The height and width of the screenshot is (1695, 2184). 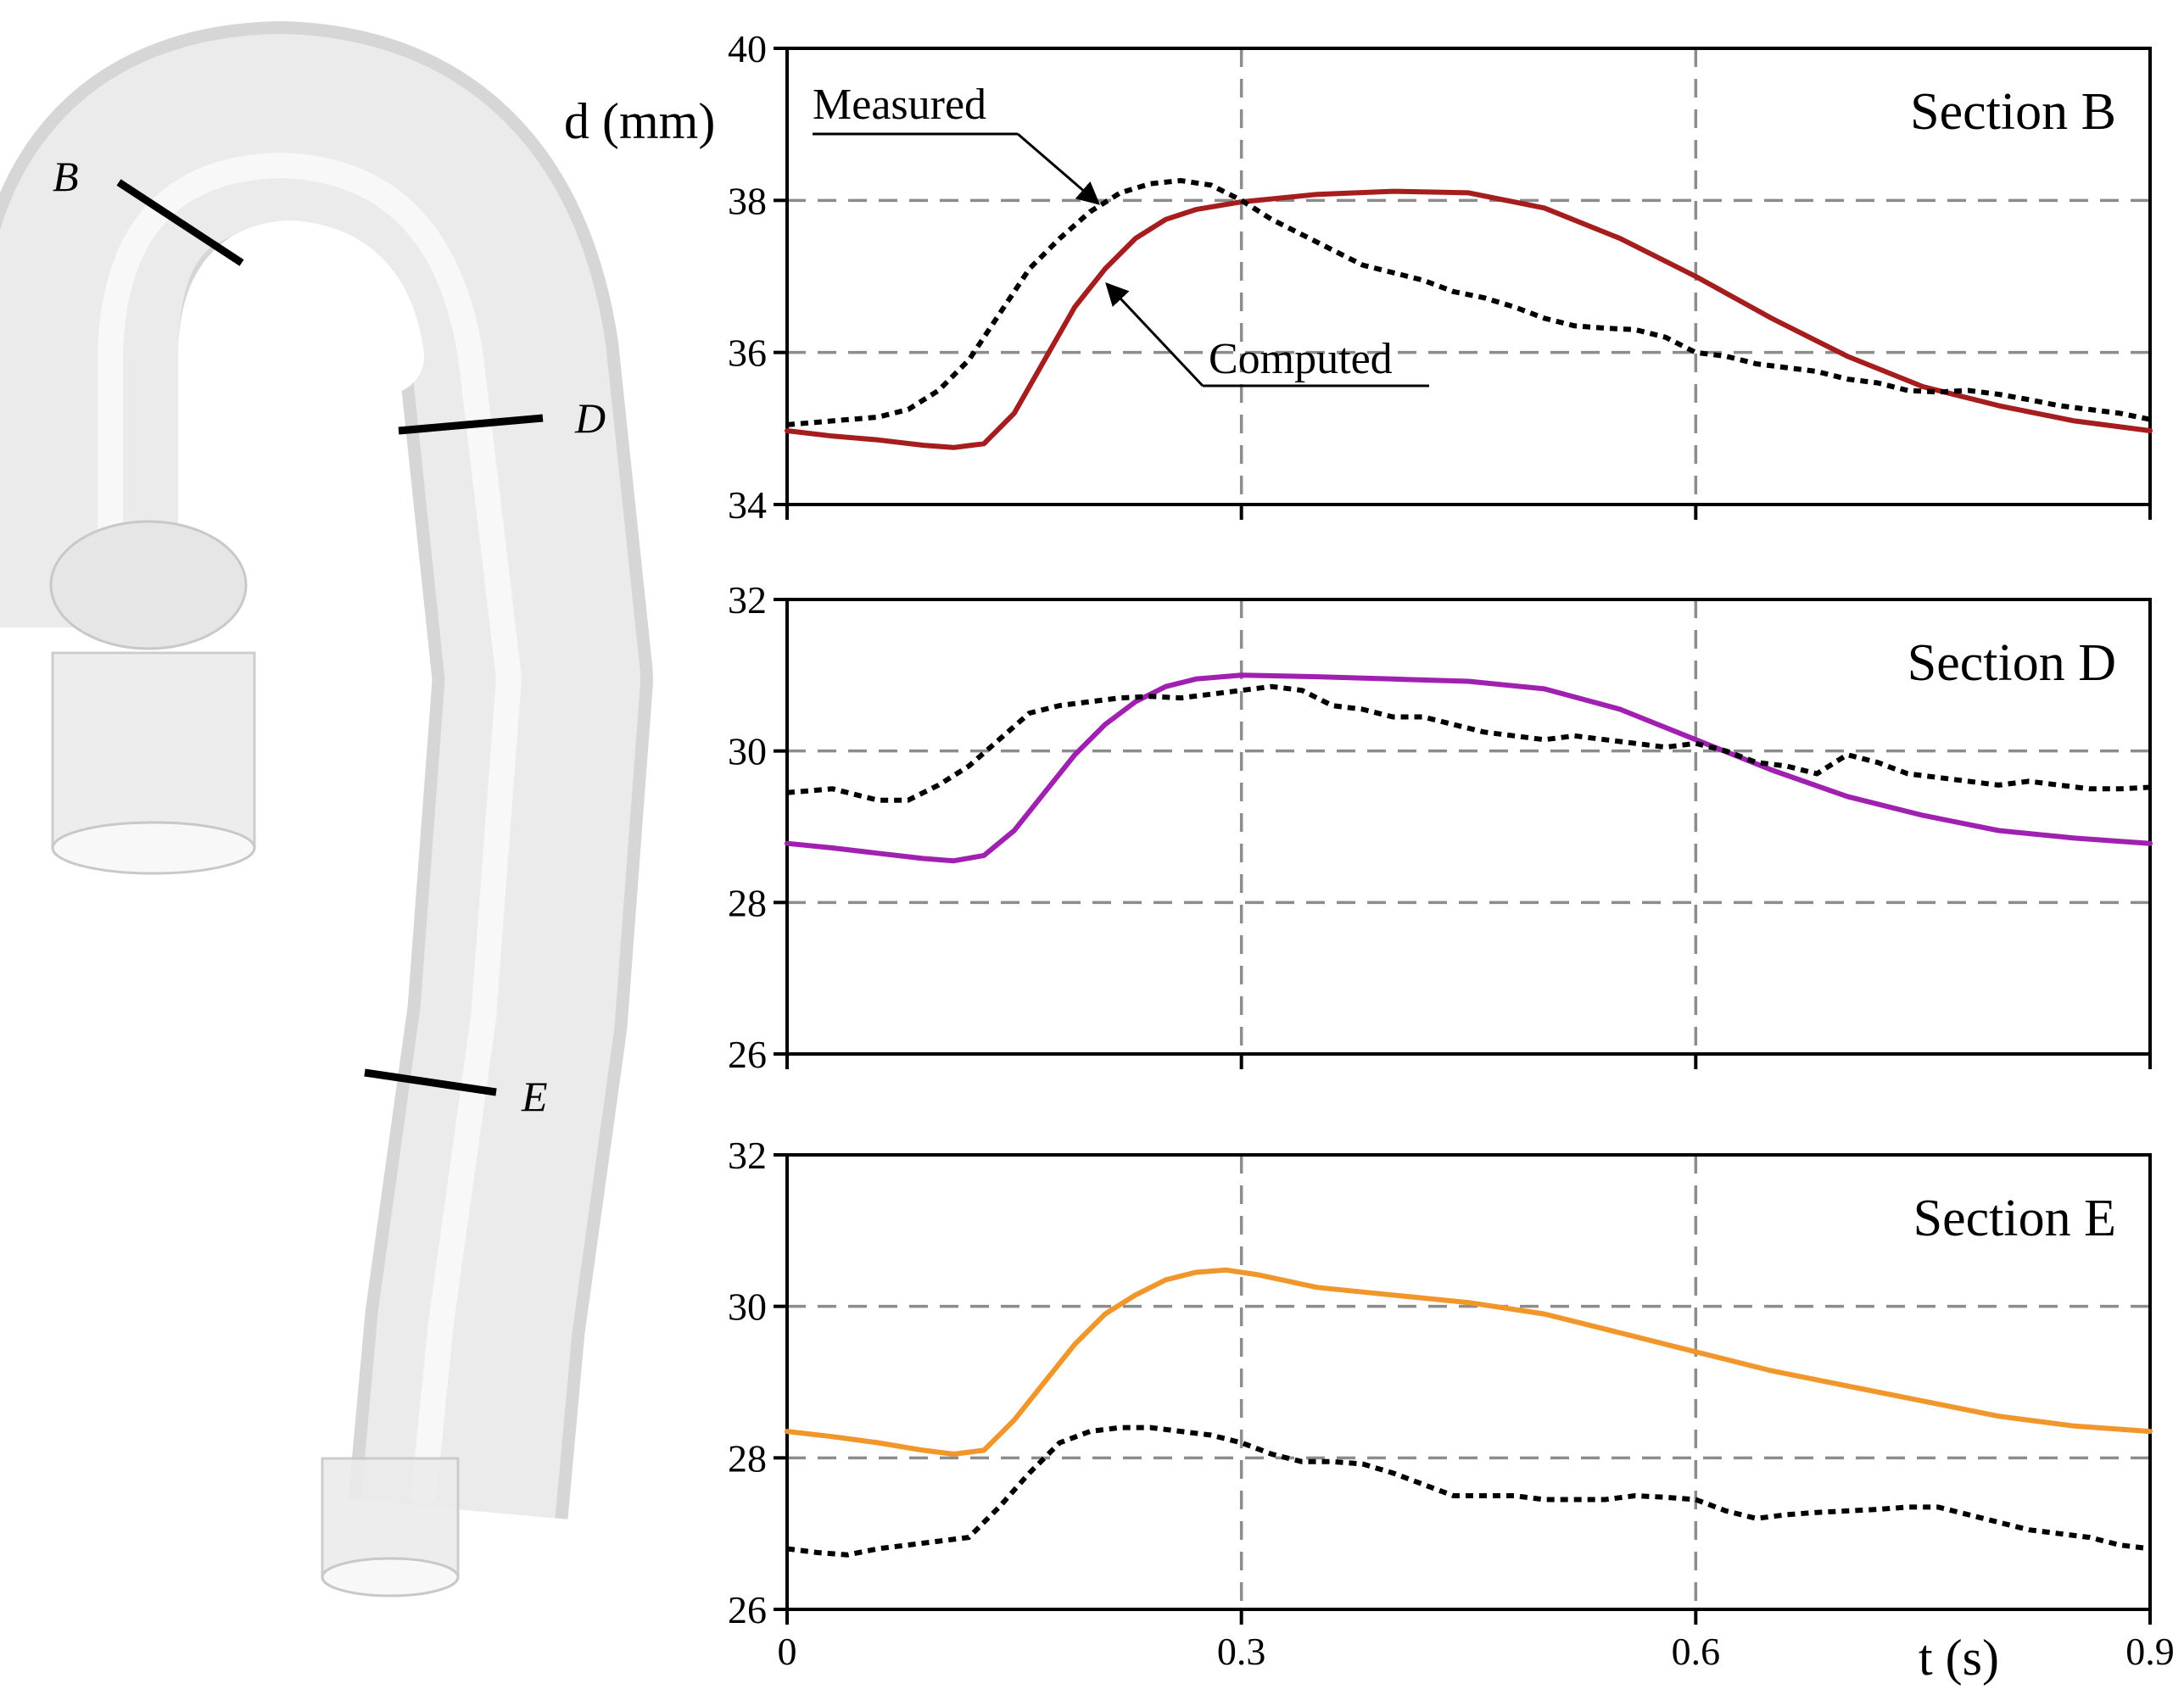 What do you see at coordinates (153, 848) in the screenshot?
I see `vessel-inlet-opening` at bounding box center [153, 848].